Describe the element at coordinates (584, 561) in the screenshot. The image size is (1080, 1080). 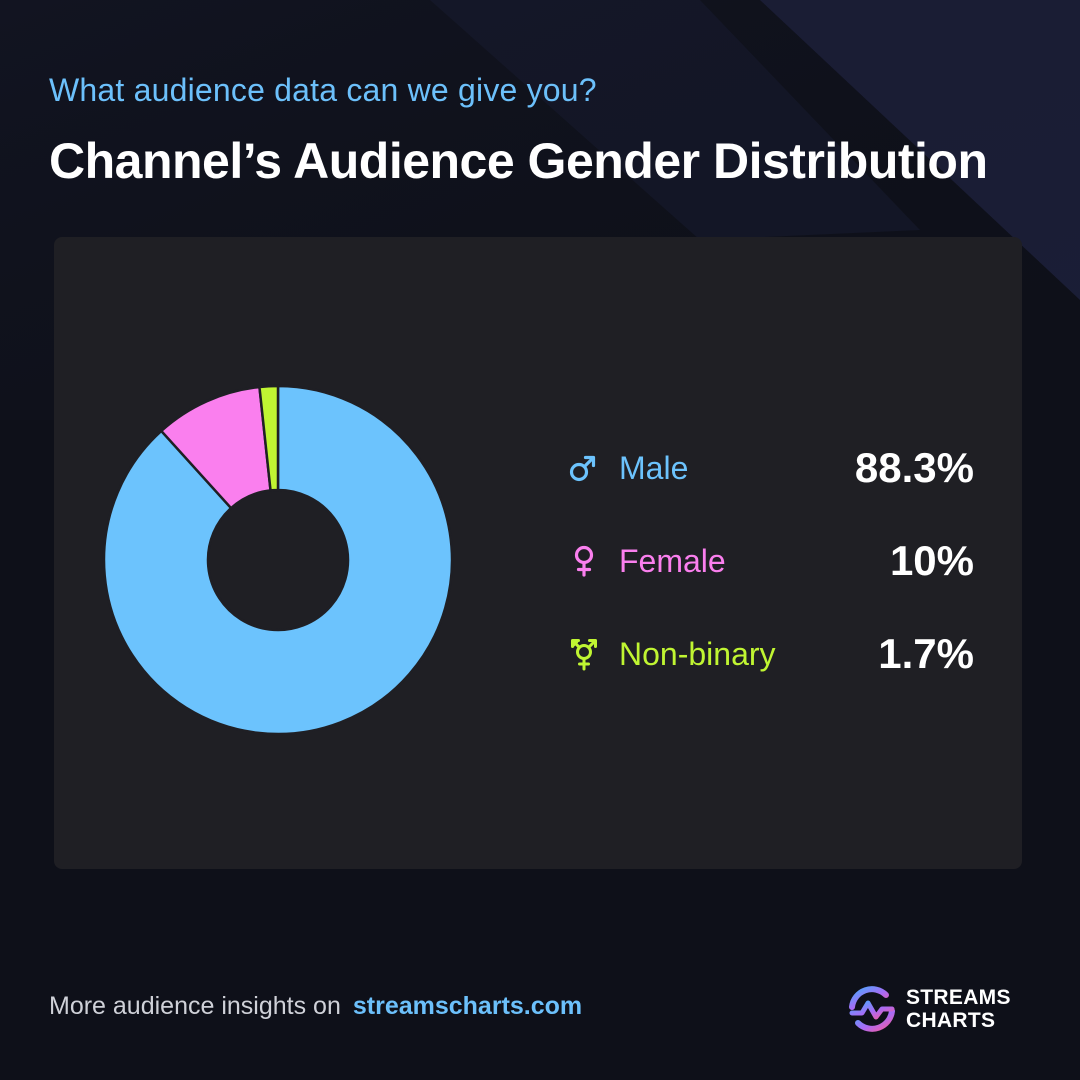
I see `female-icon` at that location.